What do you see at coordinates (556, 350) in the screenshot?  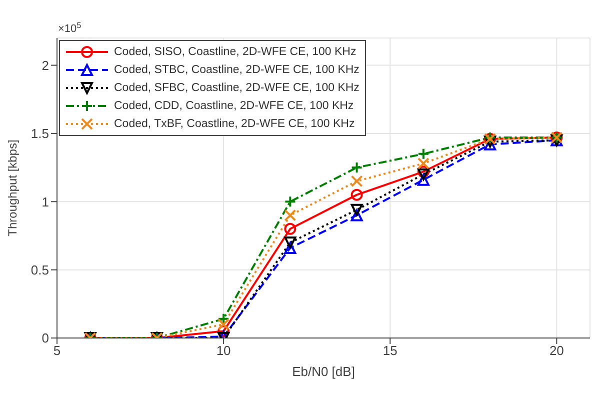 I see `x-tick-label: 20` at bounding box center [556, 350].